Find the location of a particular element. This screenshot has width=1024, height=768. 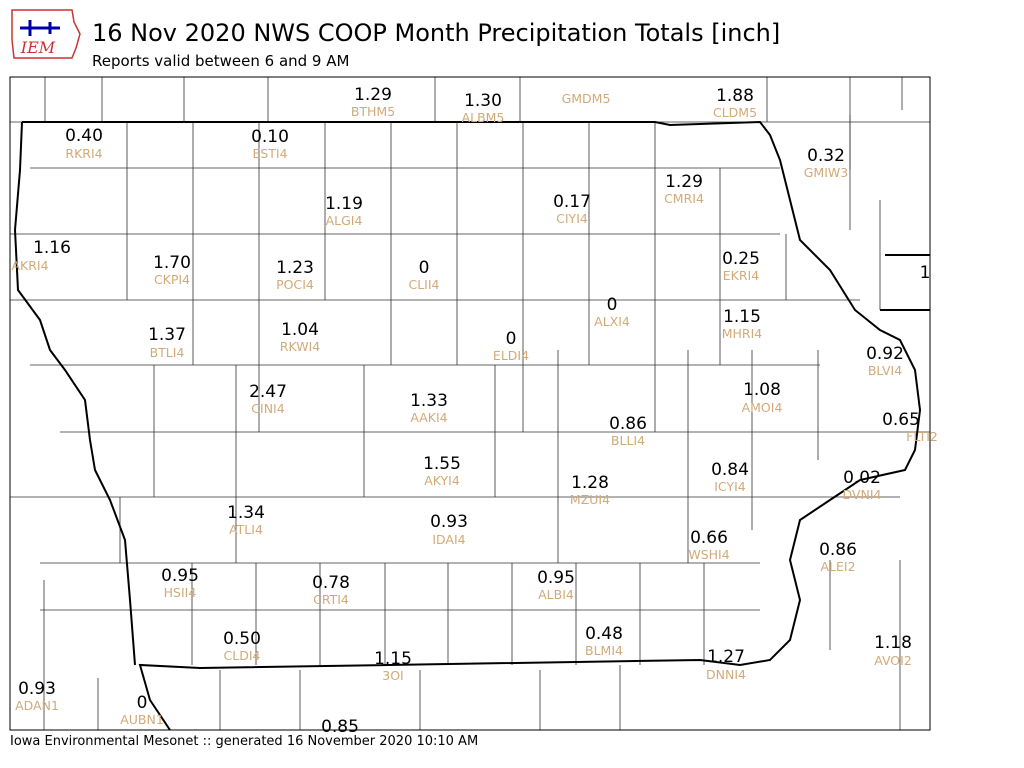

subtitle: Reports valid between 6 and 9 AM is located at coordinates (220, 61).